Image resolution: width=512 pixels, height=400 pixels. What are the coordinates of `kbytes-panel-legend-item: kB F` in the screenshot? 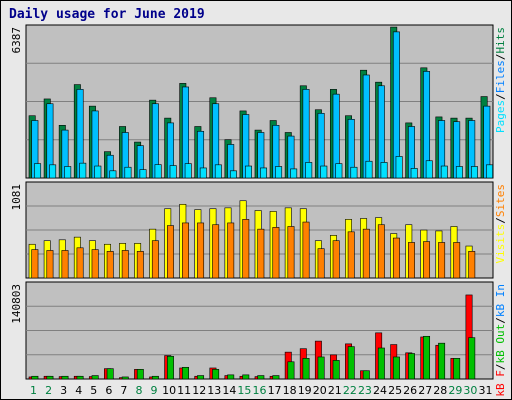 It's located at (500, 383).